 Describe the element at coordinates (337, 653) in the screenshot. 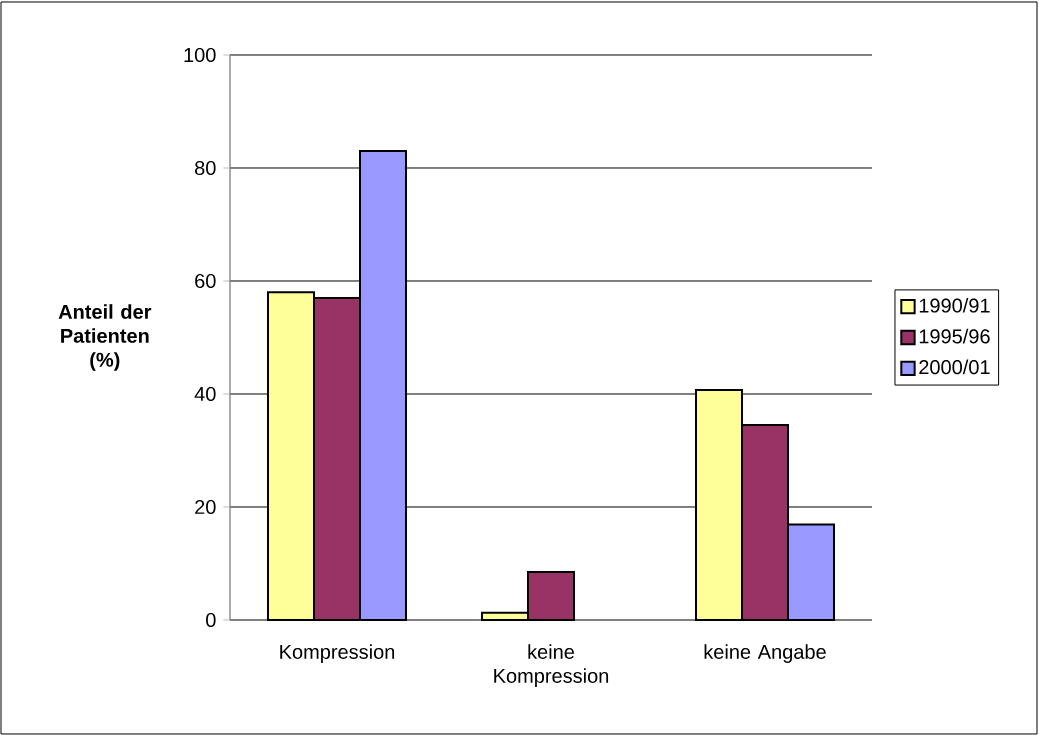

I see `x-tick-label: Kompression` at that location.